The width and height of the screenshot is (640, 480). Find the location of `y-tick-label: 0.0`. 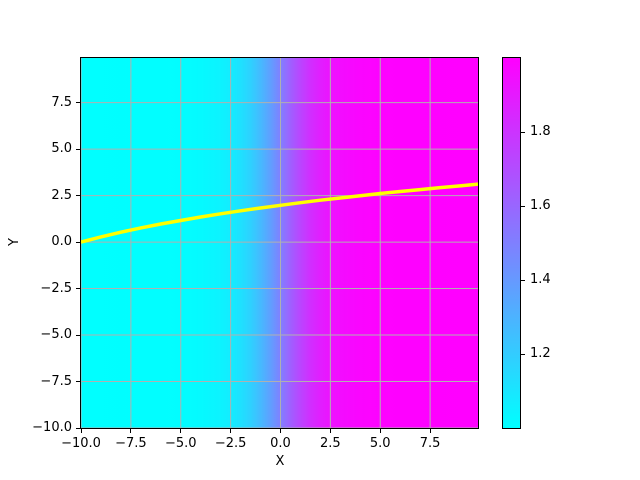

y-tick-label: 0.0 is located at coordinates (61, 242).